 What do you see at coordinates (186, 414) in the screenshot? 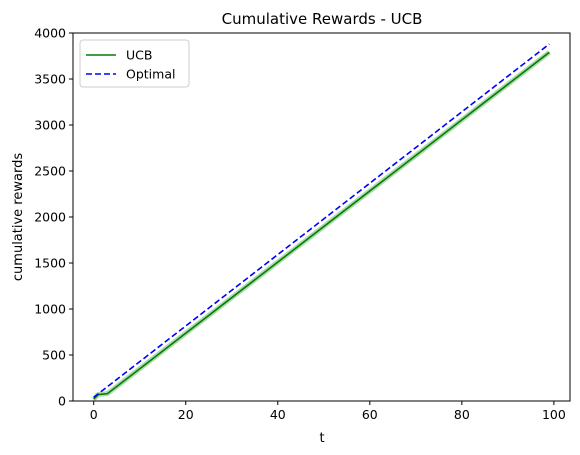
I see `x-tick-label: 20` at bounding box center [186, 414].